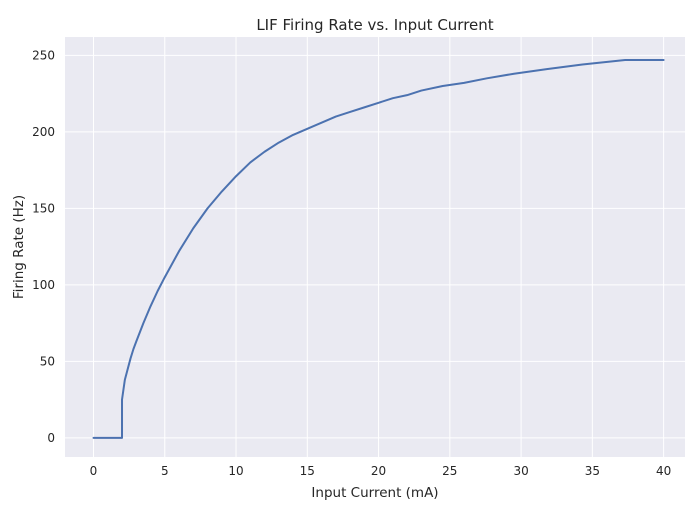 This screenshot has width=700, height=505. Describe the element at coordinates (19, 247) in the screenshot. I see `y-axis-label: Firing Rate (Hz)` at that location.